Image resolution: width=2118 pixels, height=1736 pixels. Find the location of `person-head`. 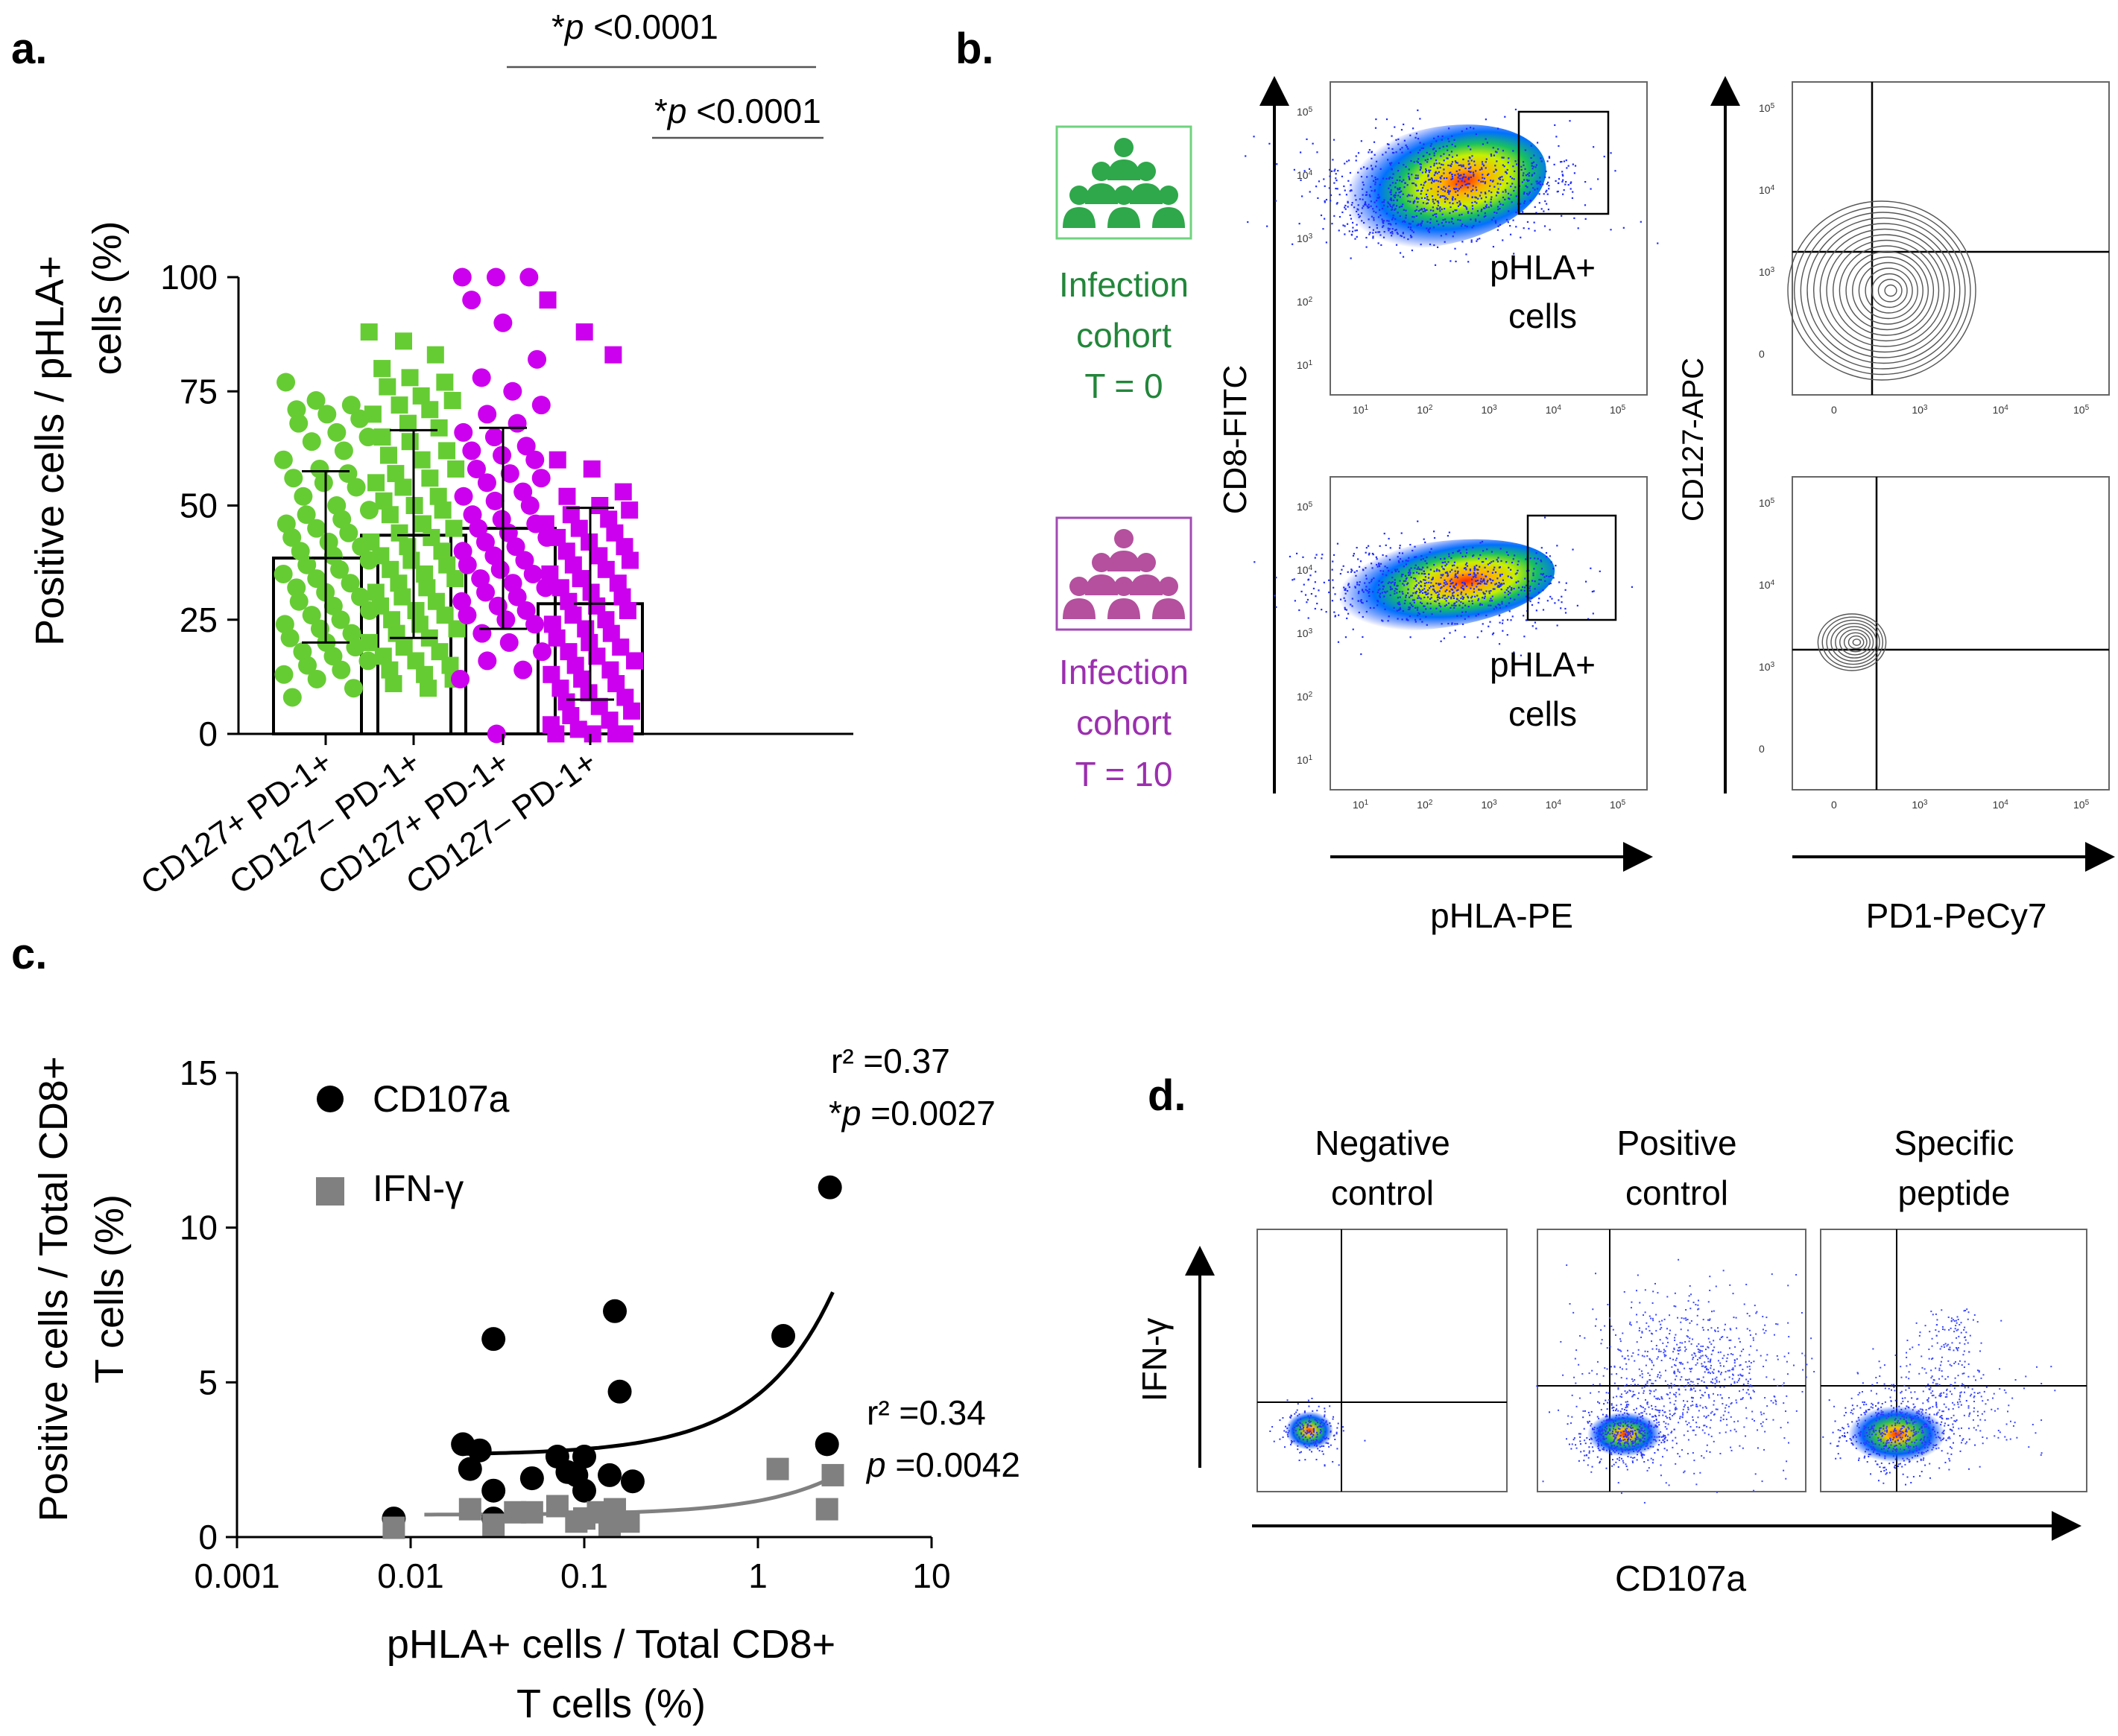

person-head is located at coordinates (1124, 195).